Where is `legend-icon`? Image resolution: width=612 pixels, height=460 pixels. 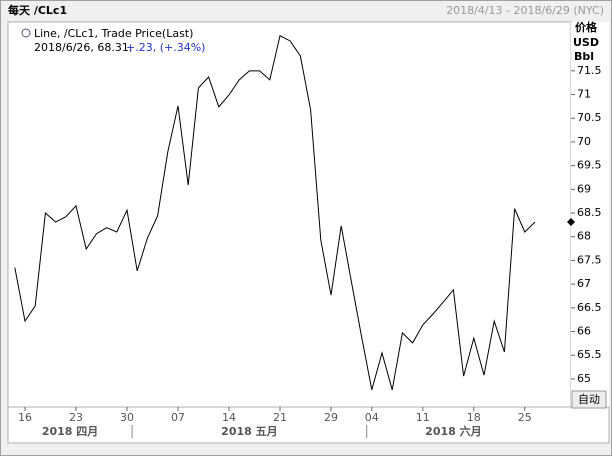 legend-icon is located at coordinates (26, 33).